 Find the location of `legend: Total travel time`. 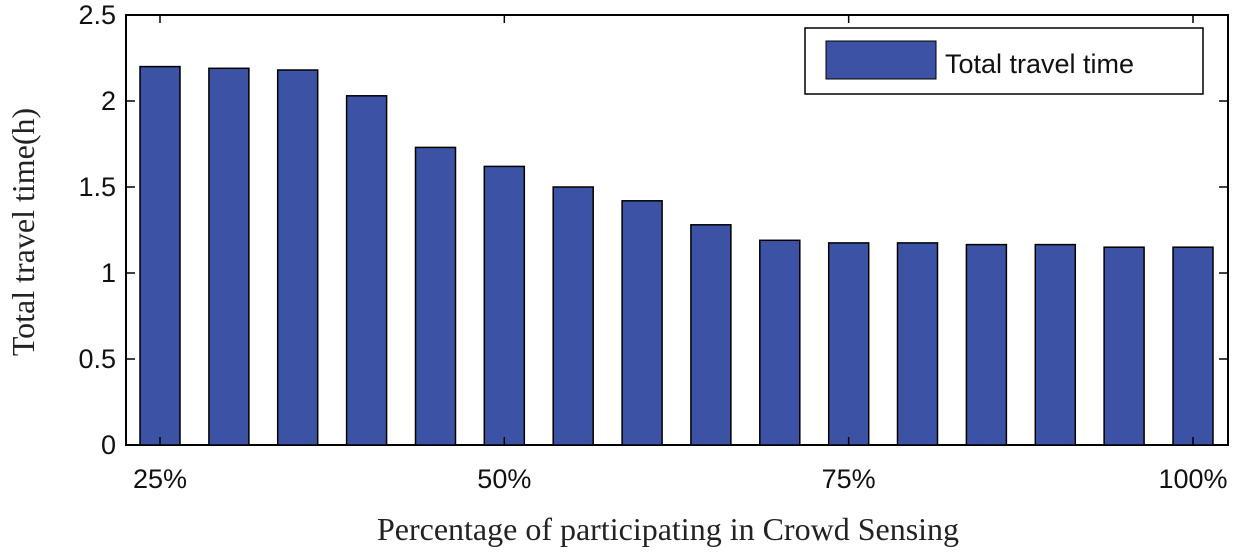

legend: Total travel time is located at coordinates (1004, 61).